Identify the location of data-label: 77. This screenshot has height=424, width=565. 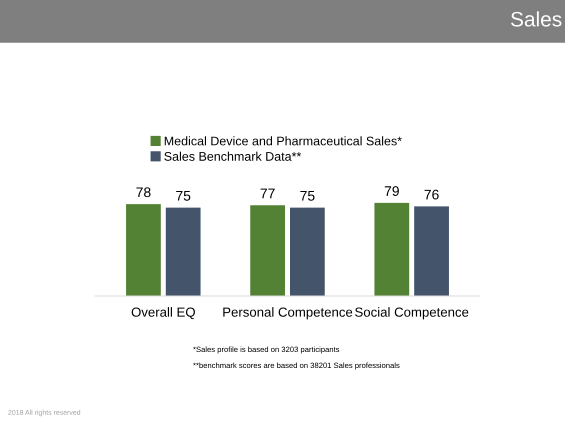
(267, 193).